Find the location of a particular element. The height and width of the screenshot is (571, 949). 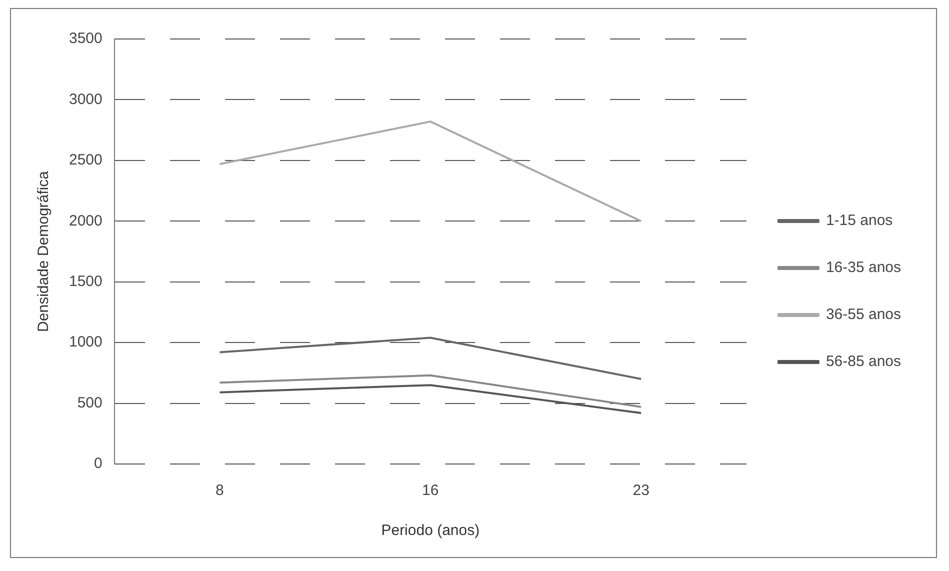

legend-label: 1-15 anos is located at coordinates (859, 221).